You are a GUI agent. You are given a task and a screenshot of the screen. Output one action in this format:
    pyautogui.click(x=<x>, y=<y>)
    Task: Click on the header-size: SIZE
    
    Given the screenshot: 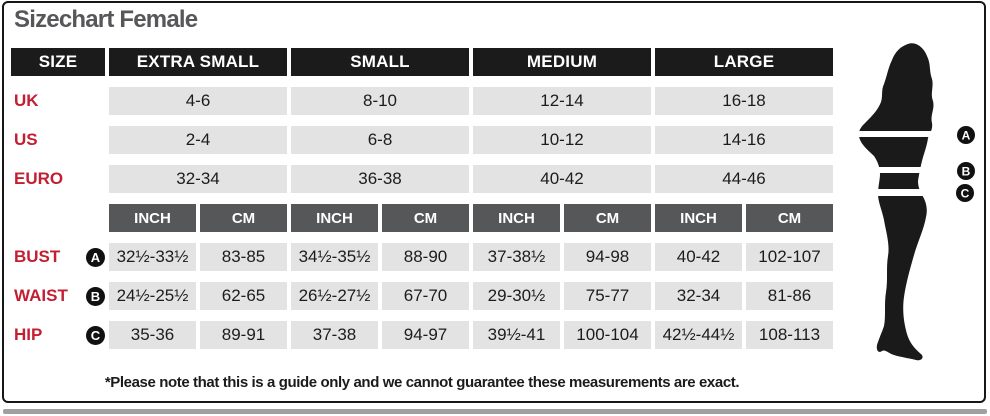 What is the action you would take?
    pyautogui.click(x=58, y=62)
    